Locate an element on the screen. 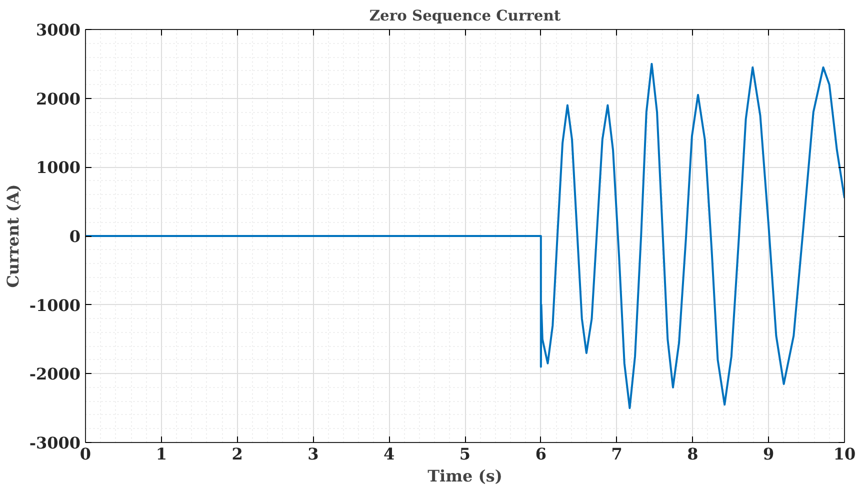 The width and height of the screenshot is (856, 488). y-tick-label: 2000 is located at coordinates (58, 98).